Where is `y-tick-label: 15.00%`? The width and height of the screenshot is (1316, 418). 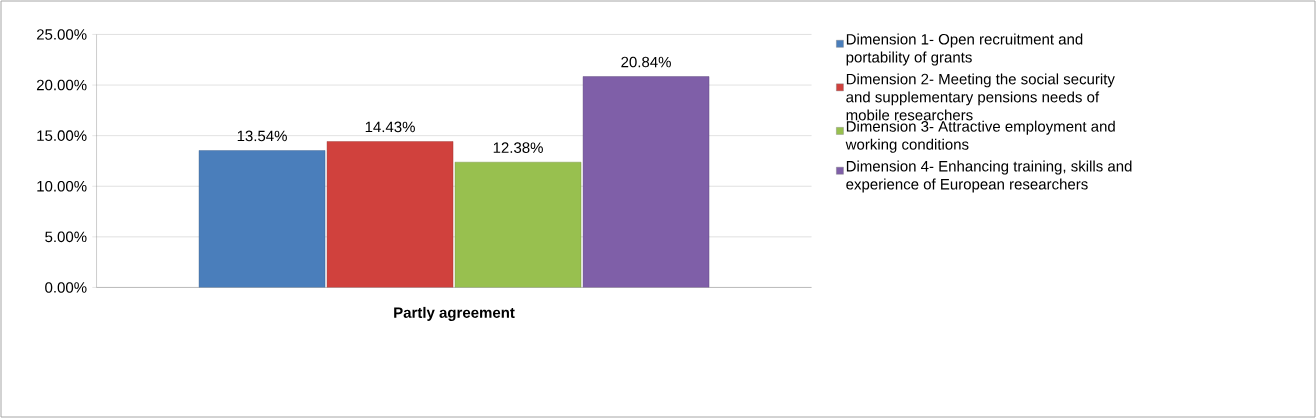 y-tick-label: 15.00% is located at coordinates (62, 135).